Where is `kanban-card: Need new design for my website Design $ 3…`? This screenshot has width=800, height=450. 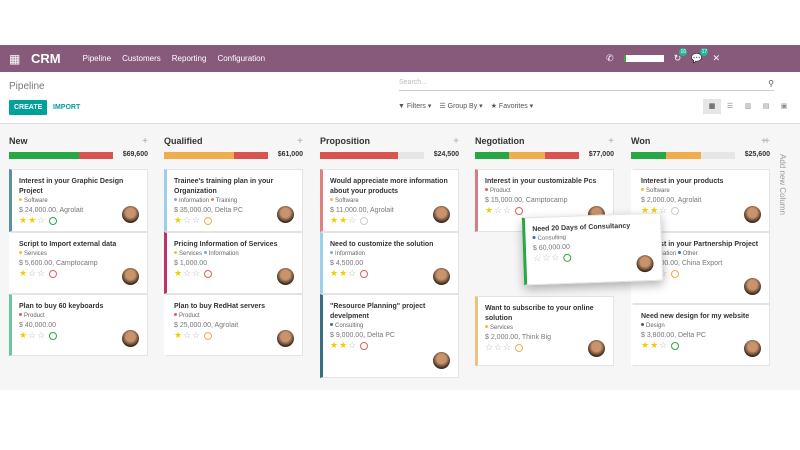 kanban-card: Need new design for my website Design $ 3… is located at coordinates (700, 335).